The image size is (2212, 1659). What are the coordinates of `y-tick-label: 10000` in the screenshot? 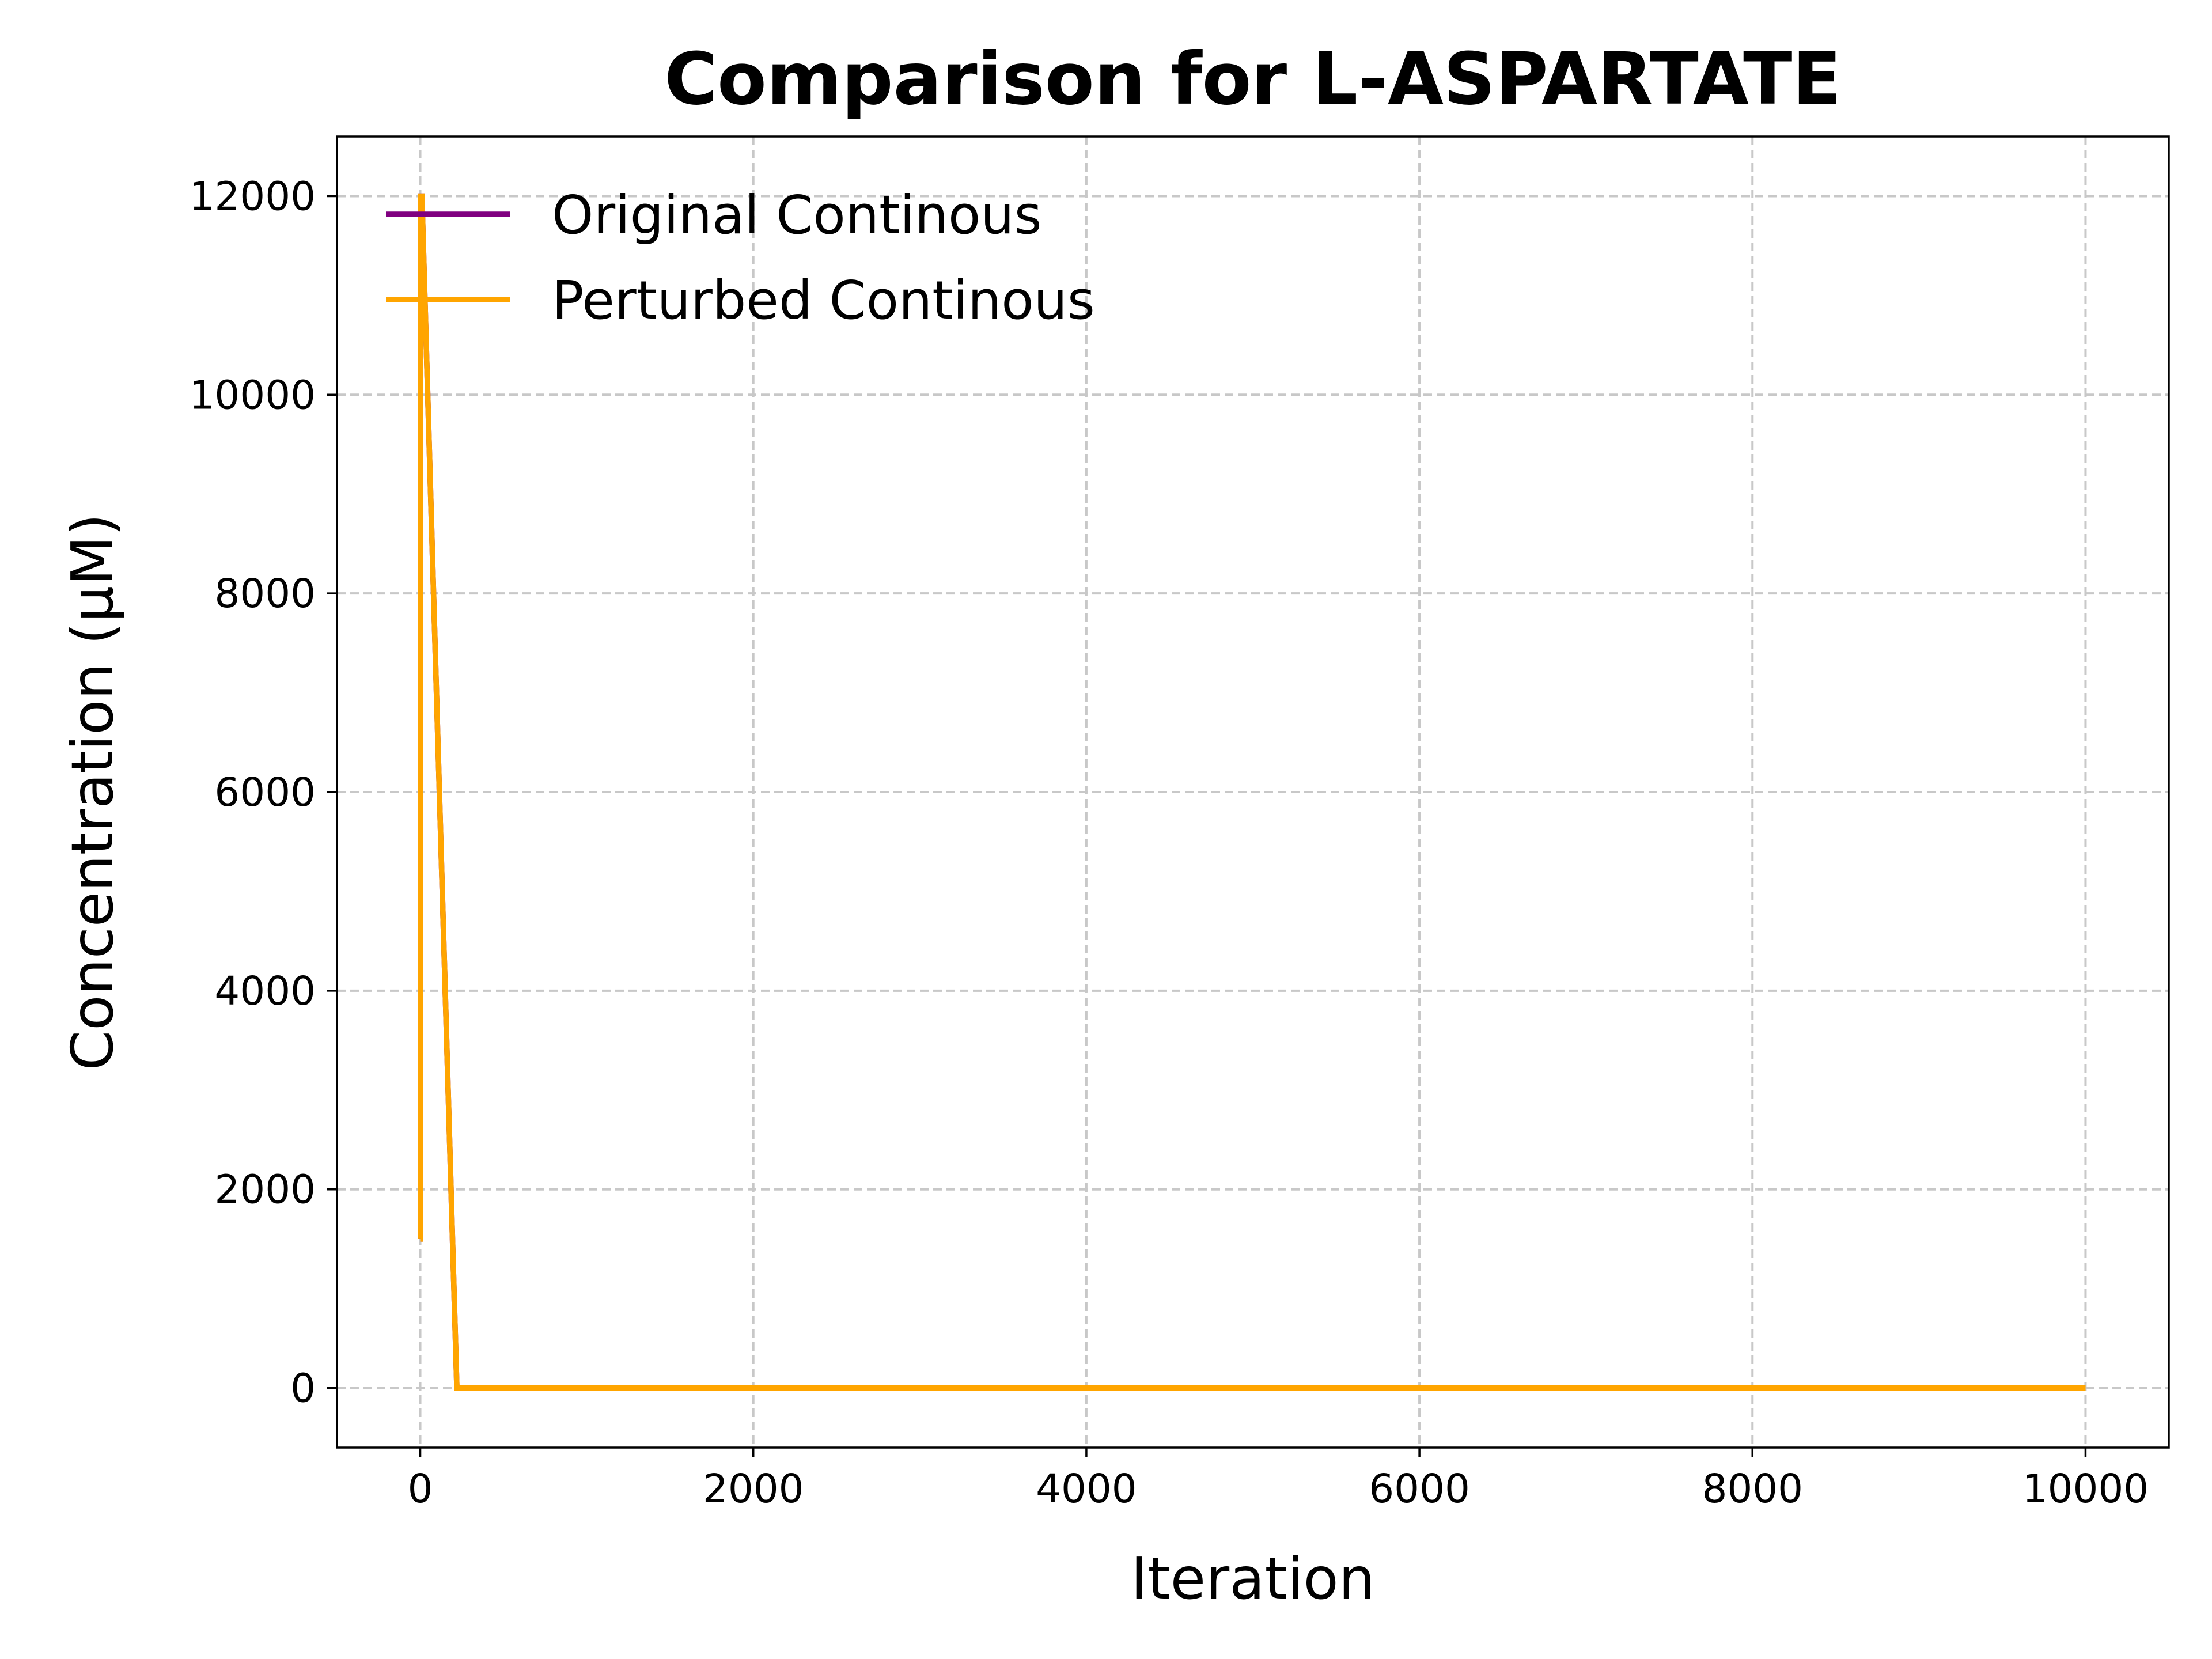 It's located at (253, 395).